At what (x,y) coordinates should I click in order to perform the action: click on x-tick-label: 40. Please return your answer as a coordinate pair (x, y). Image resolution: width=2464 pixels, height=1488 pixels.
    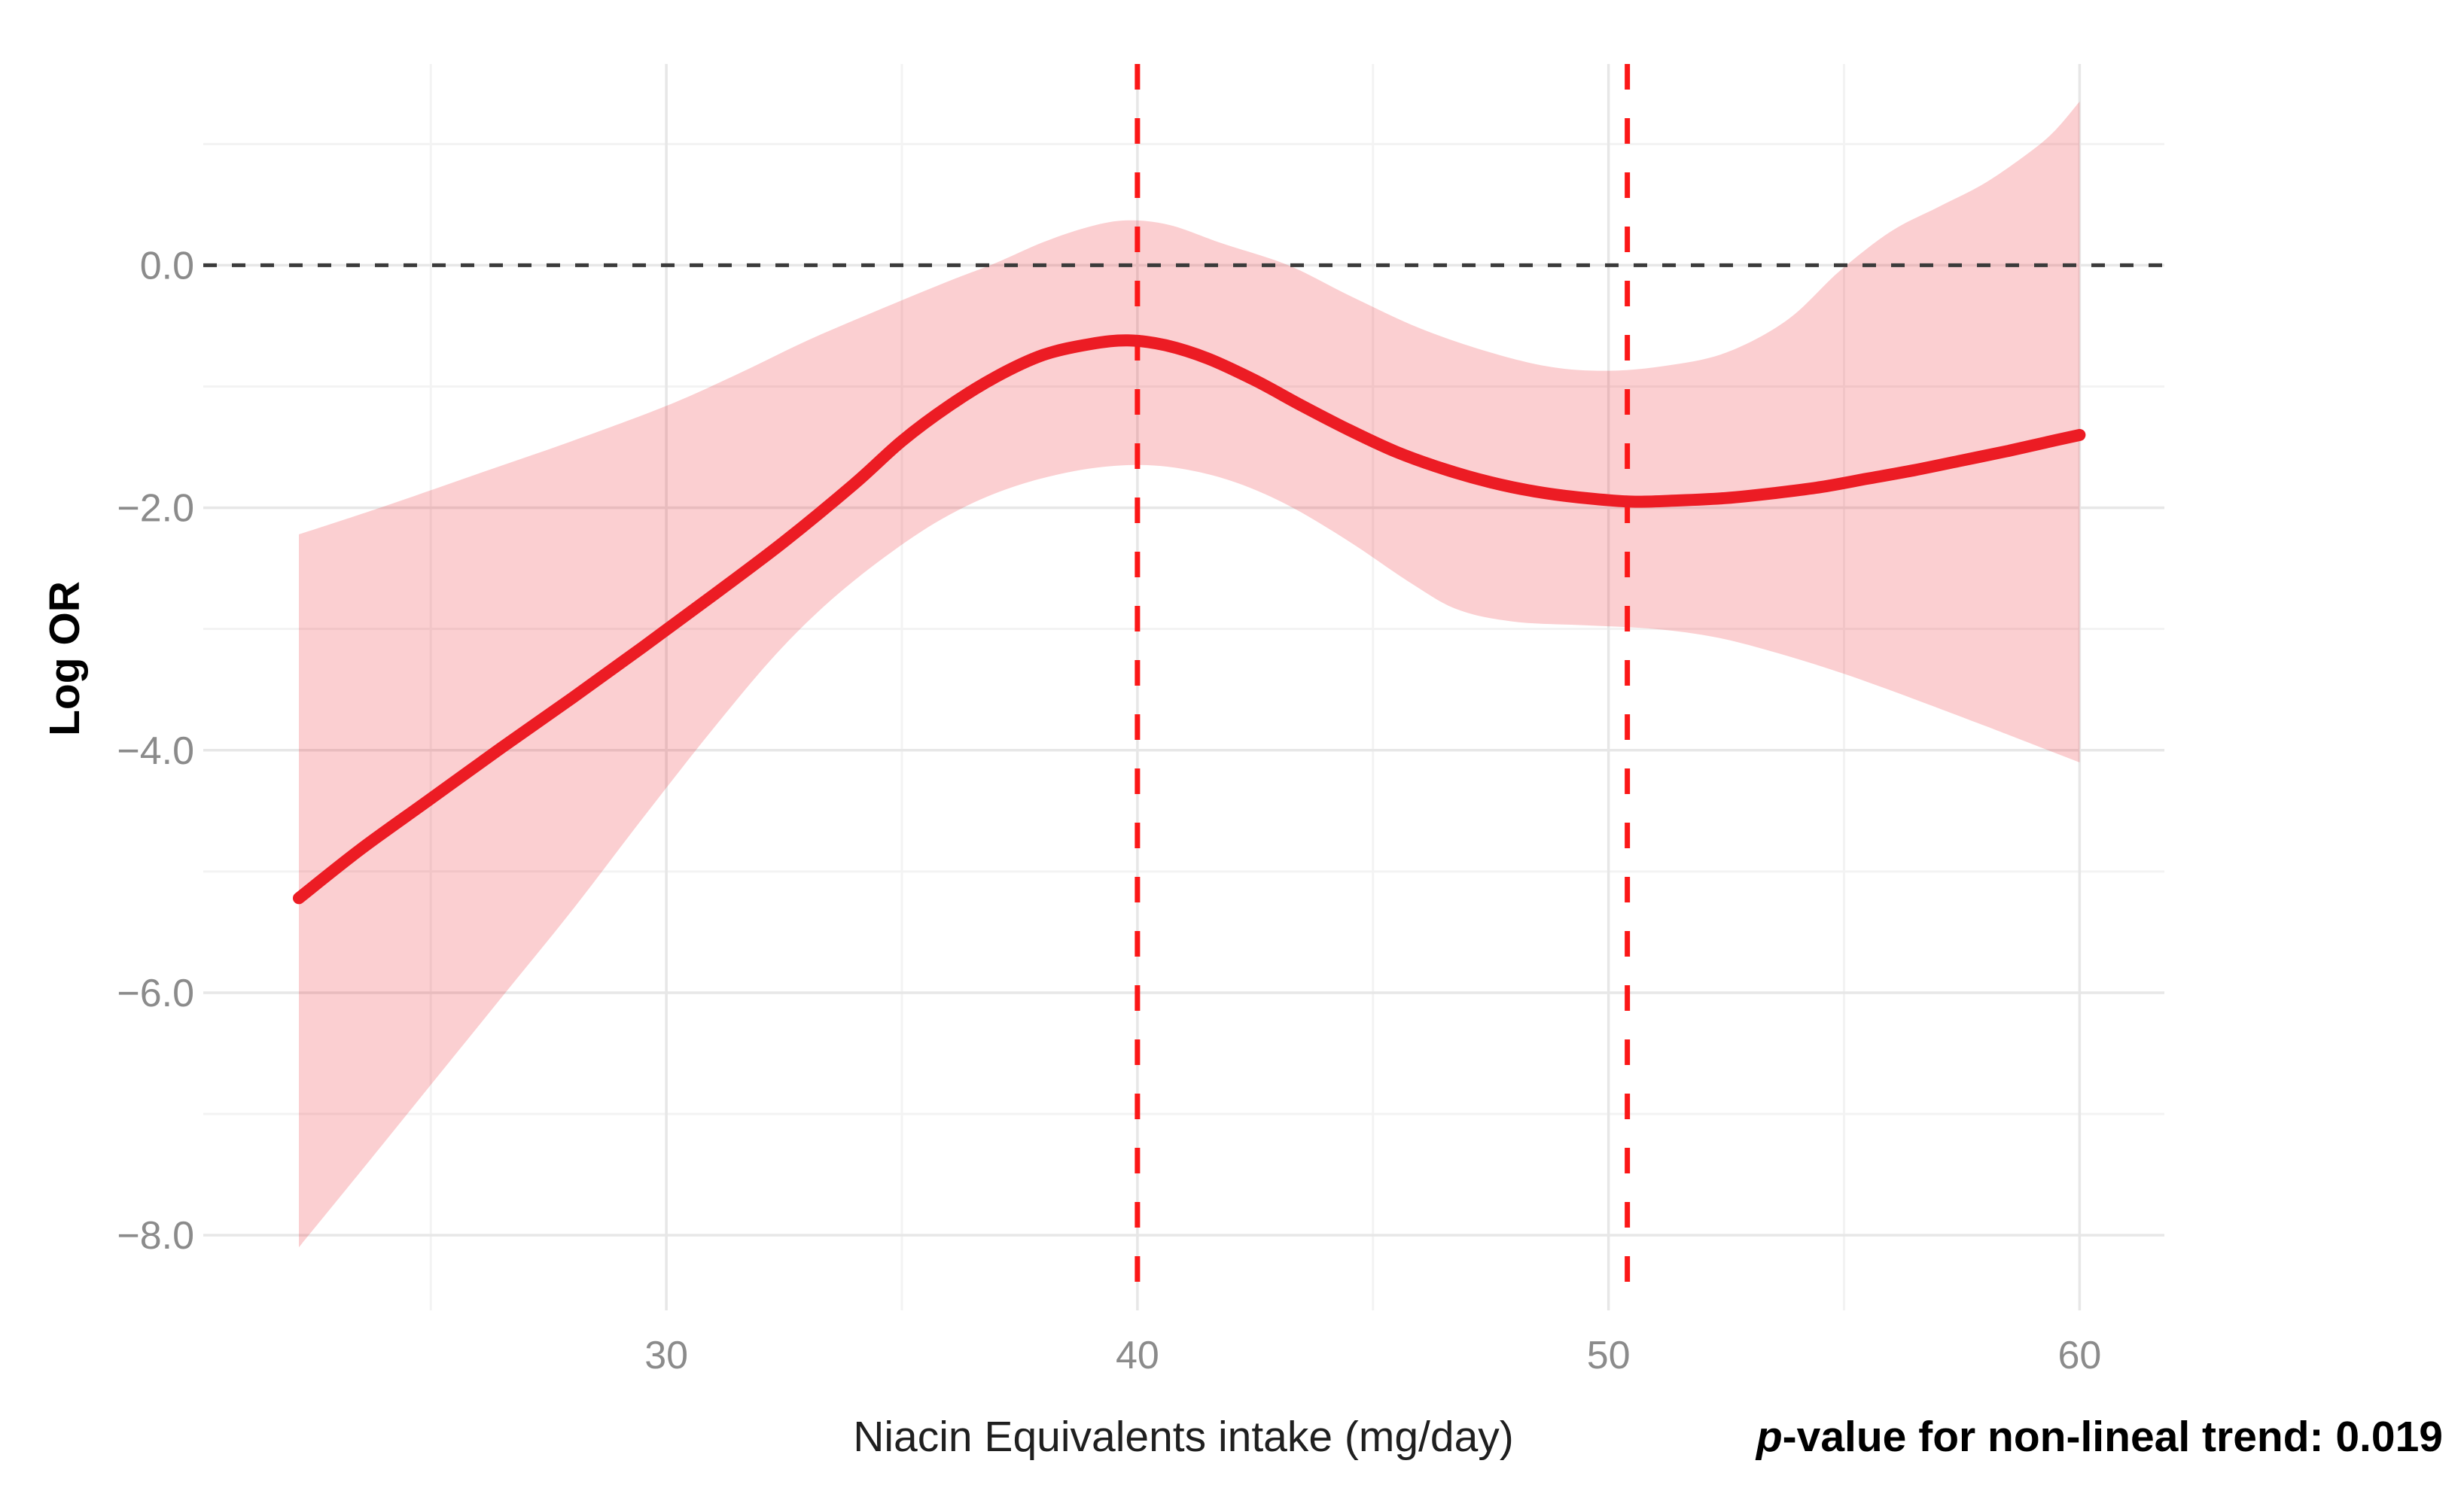
    Looking at the image, I should click on (1137, 1355).